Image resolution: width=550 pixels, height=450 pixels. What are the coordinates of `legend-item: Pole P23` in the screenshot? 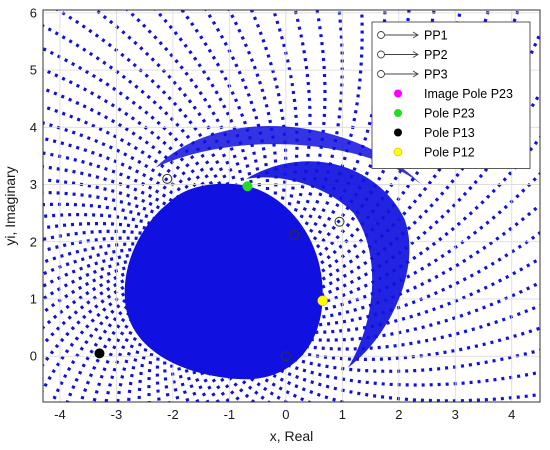 It's located at (434, 114).